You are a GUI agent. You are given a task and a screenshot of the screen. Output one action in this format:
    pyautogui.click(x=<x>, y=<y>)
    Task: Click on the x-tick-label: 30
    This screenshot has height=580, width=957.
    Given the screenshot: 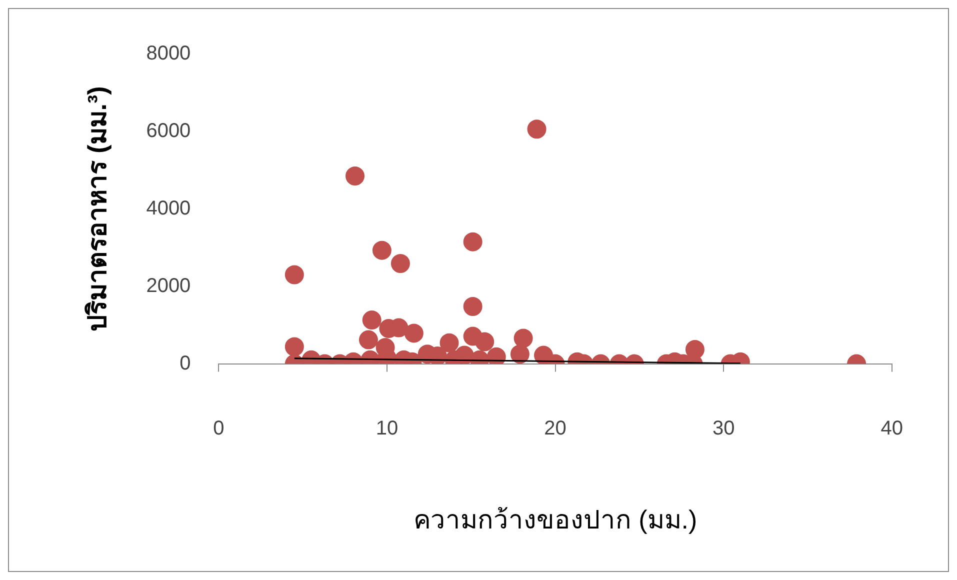 What is the action you would take?
    pyautogui.click(x=723, y=428)
    